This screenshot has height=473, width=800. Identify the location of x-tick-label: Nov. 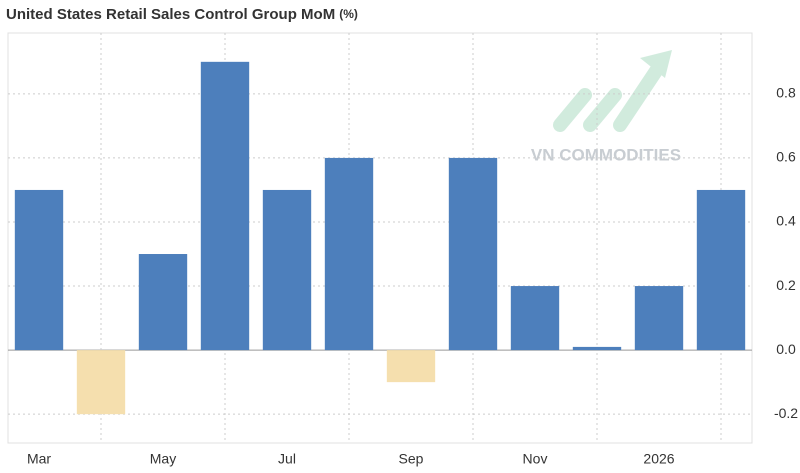
(535, 459).